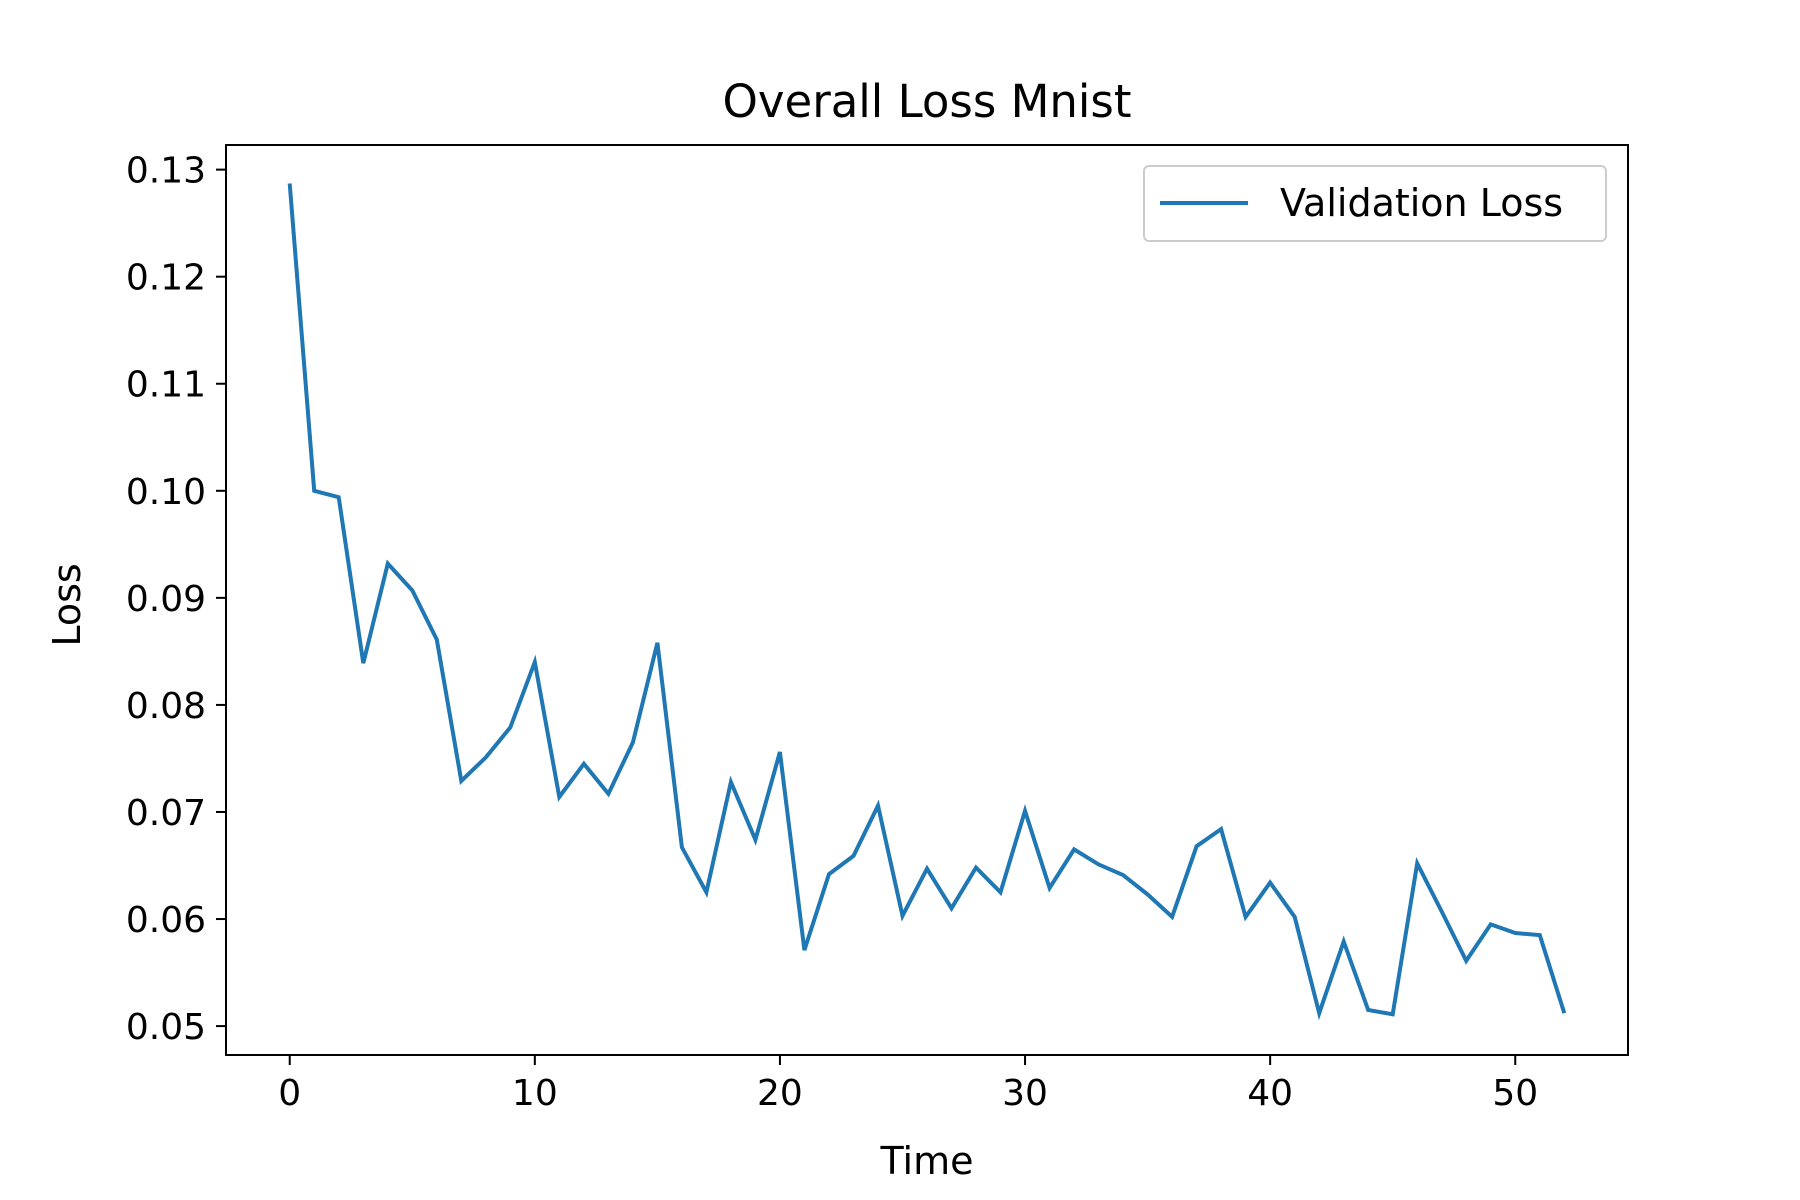  What do you see at coordinates (166, 278) in the screenshot?
I see `y-tick-label: 0.12` at bounding box center [166, 278].